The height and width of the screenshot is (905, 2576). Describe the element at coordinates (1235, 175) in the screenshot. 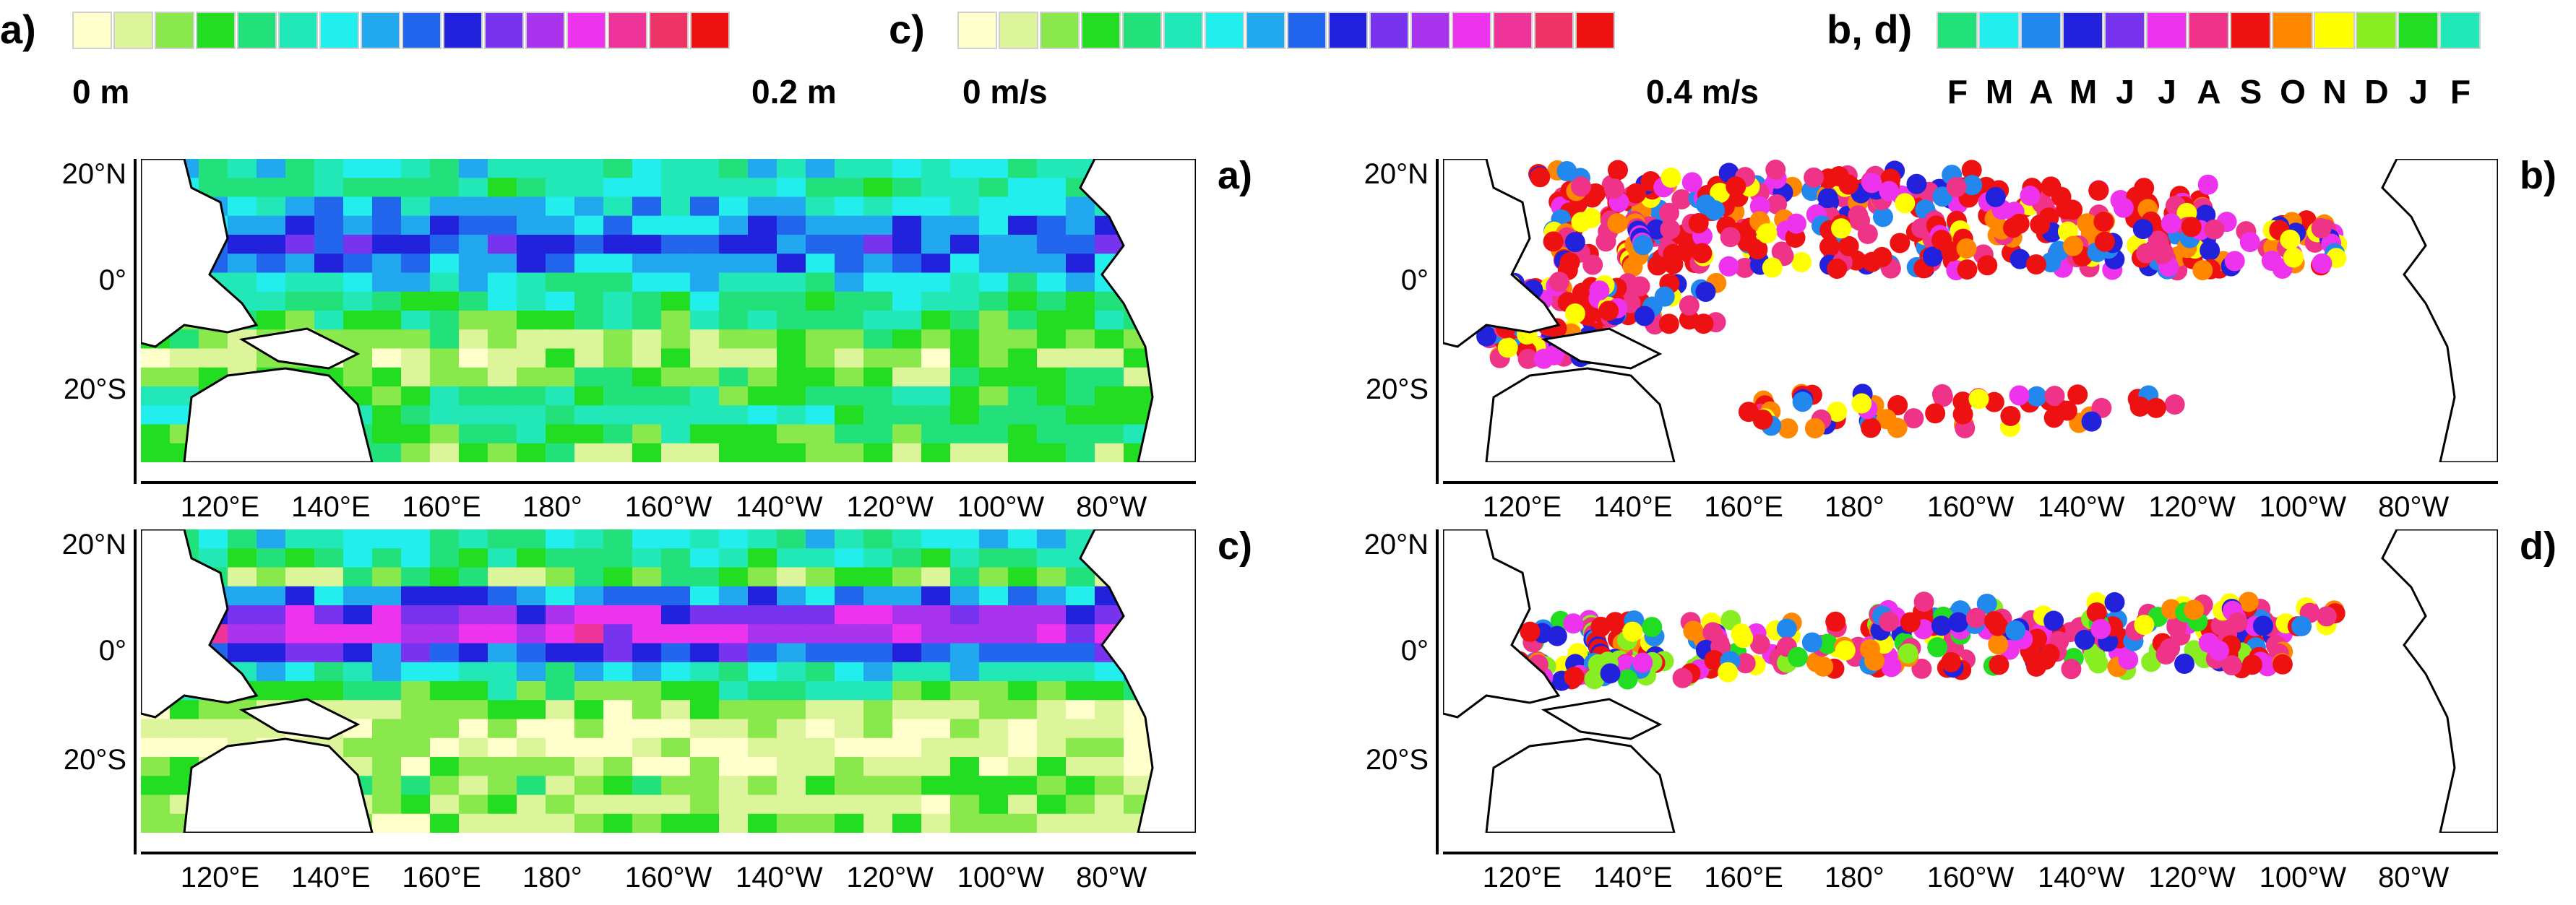

I see `panel-tag-a: a)` at that location.